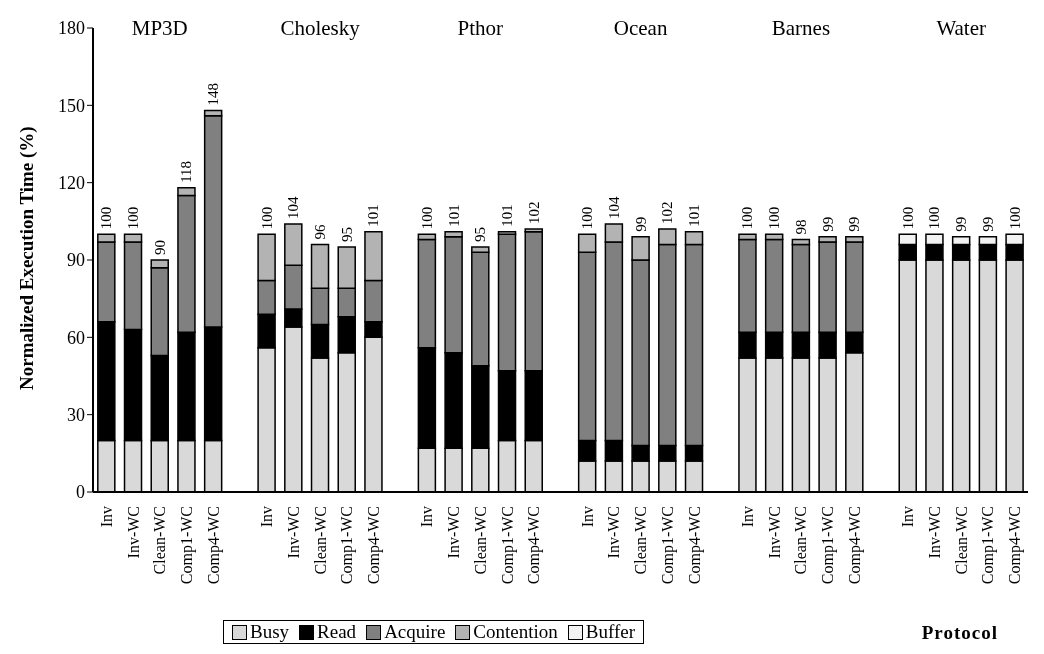 This screenshot has width=1044, height=654. What do you see at coordinates (414, 632) in the screenshot?
I see `legend-label: Acquire` at bounding box center [414, 632].